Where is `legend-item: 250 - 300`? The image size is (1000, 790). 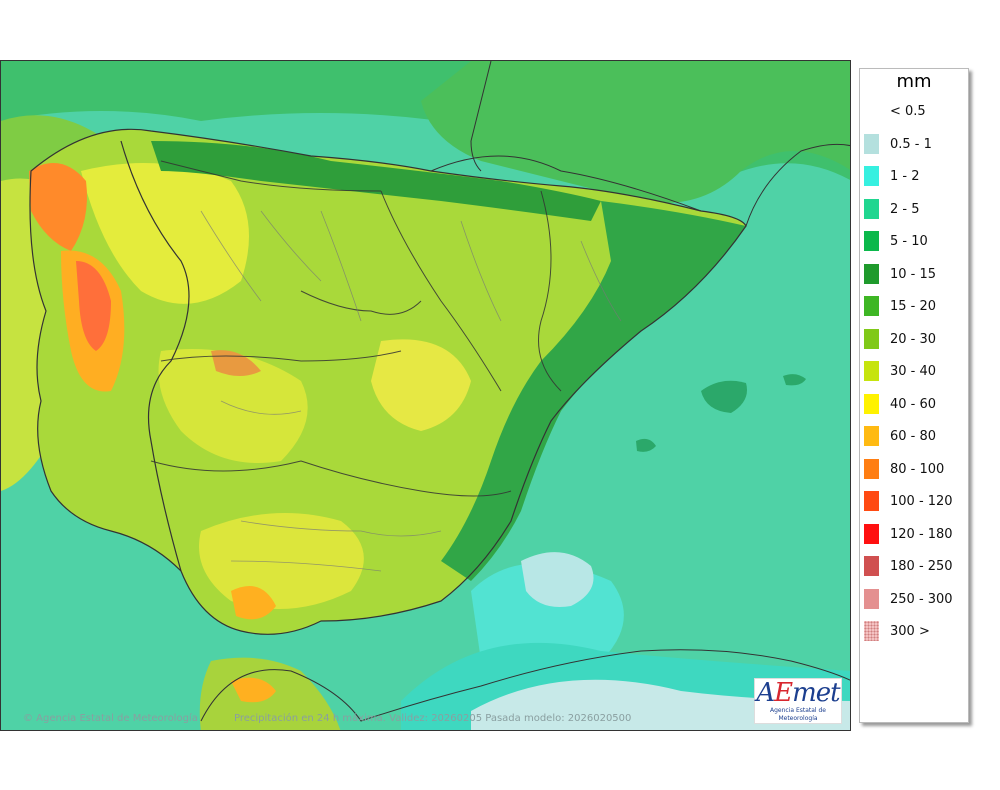 legend-item: 250 - 300 is located at coordinates (914, 598).